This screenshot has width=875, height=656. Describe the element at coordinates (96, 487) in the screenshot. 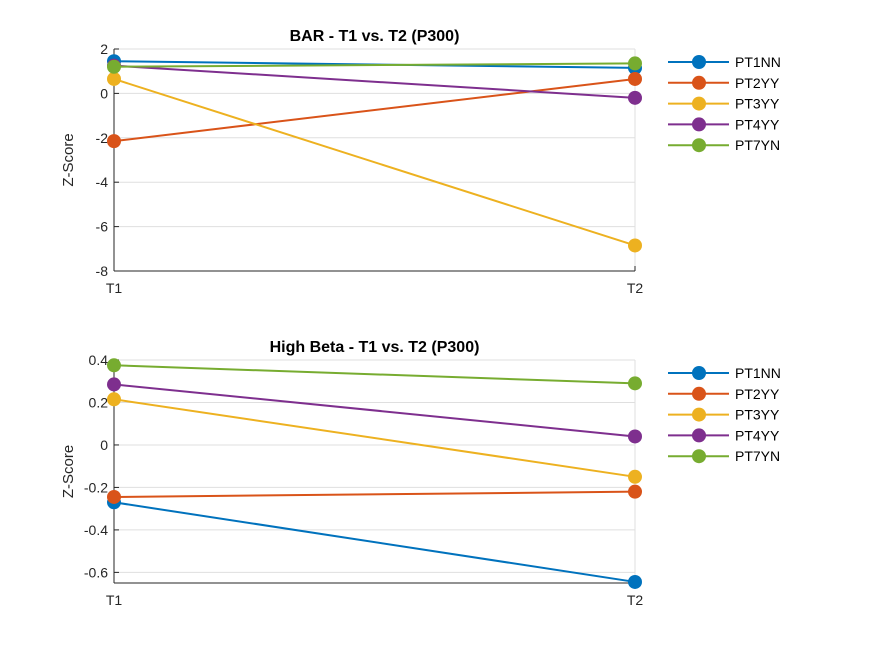

I see `y-tick-label: -0.2` at that location.